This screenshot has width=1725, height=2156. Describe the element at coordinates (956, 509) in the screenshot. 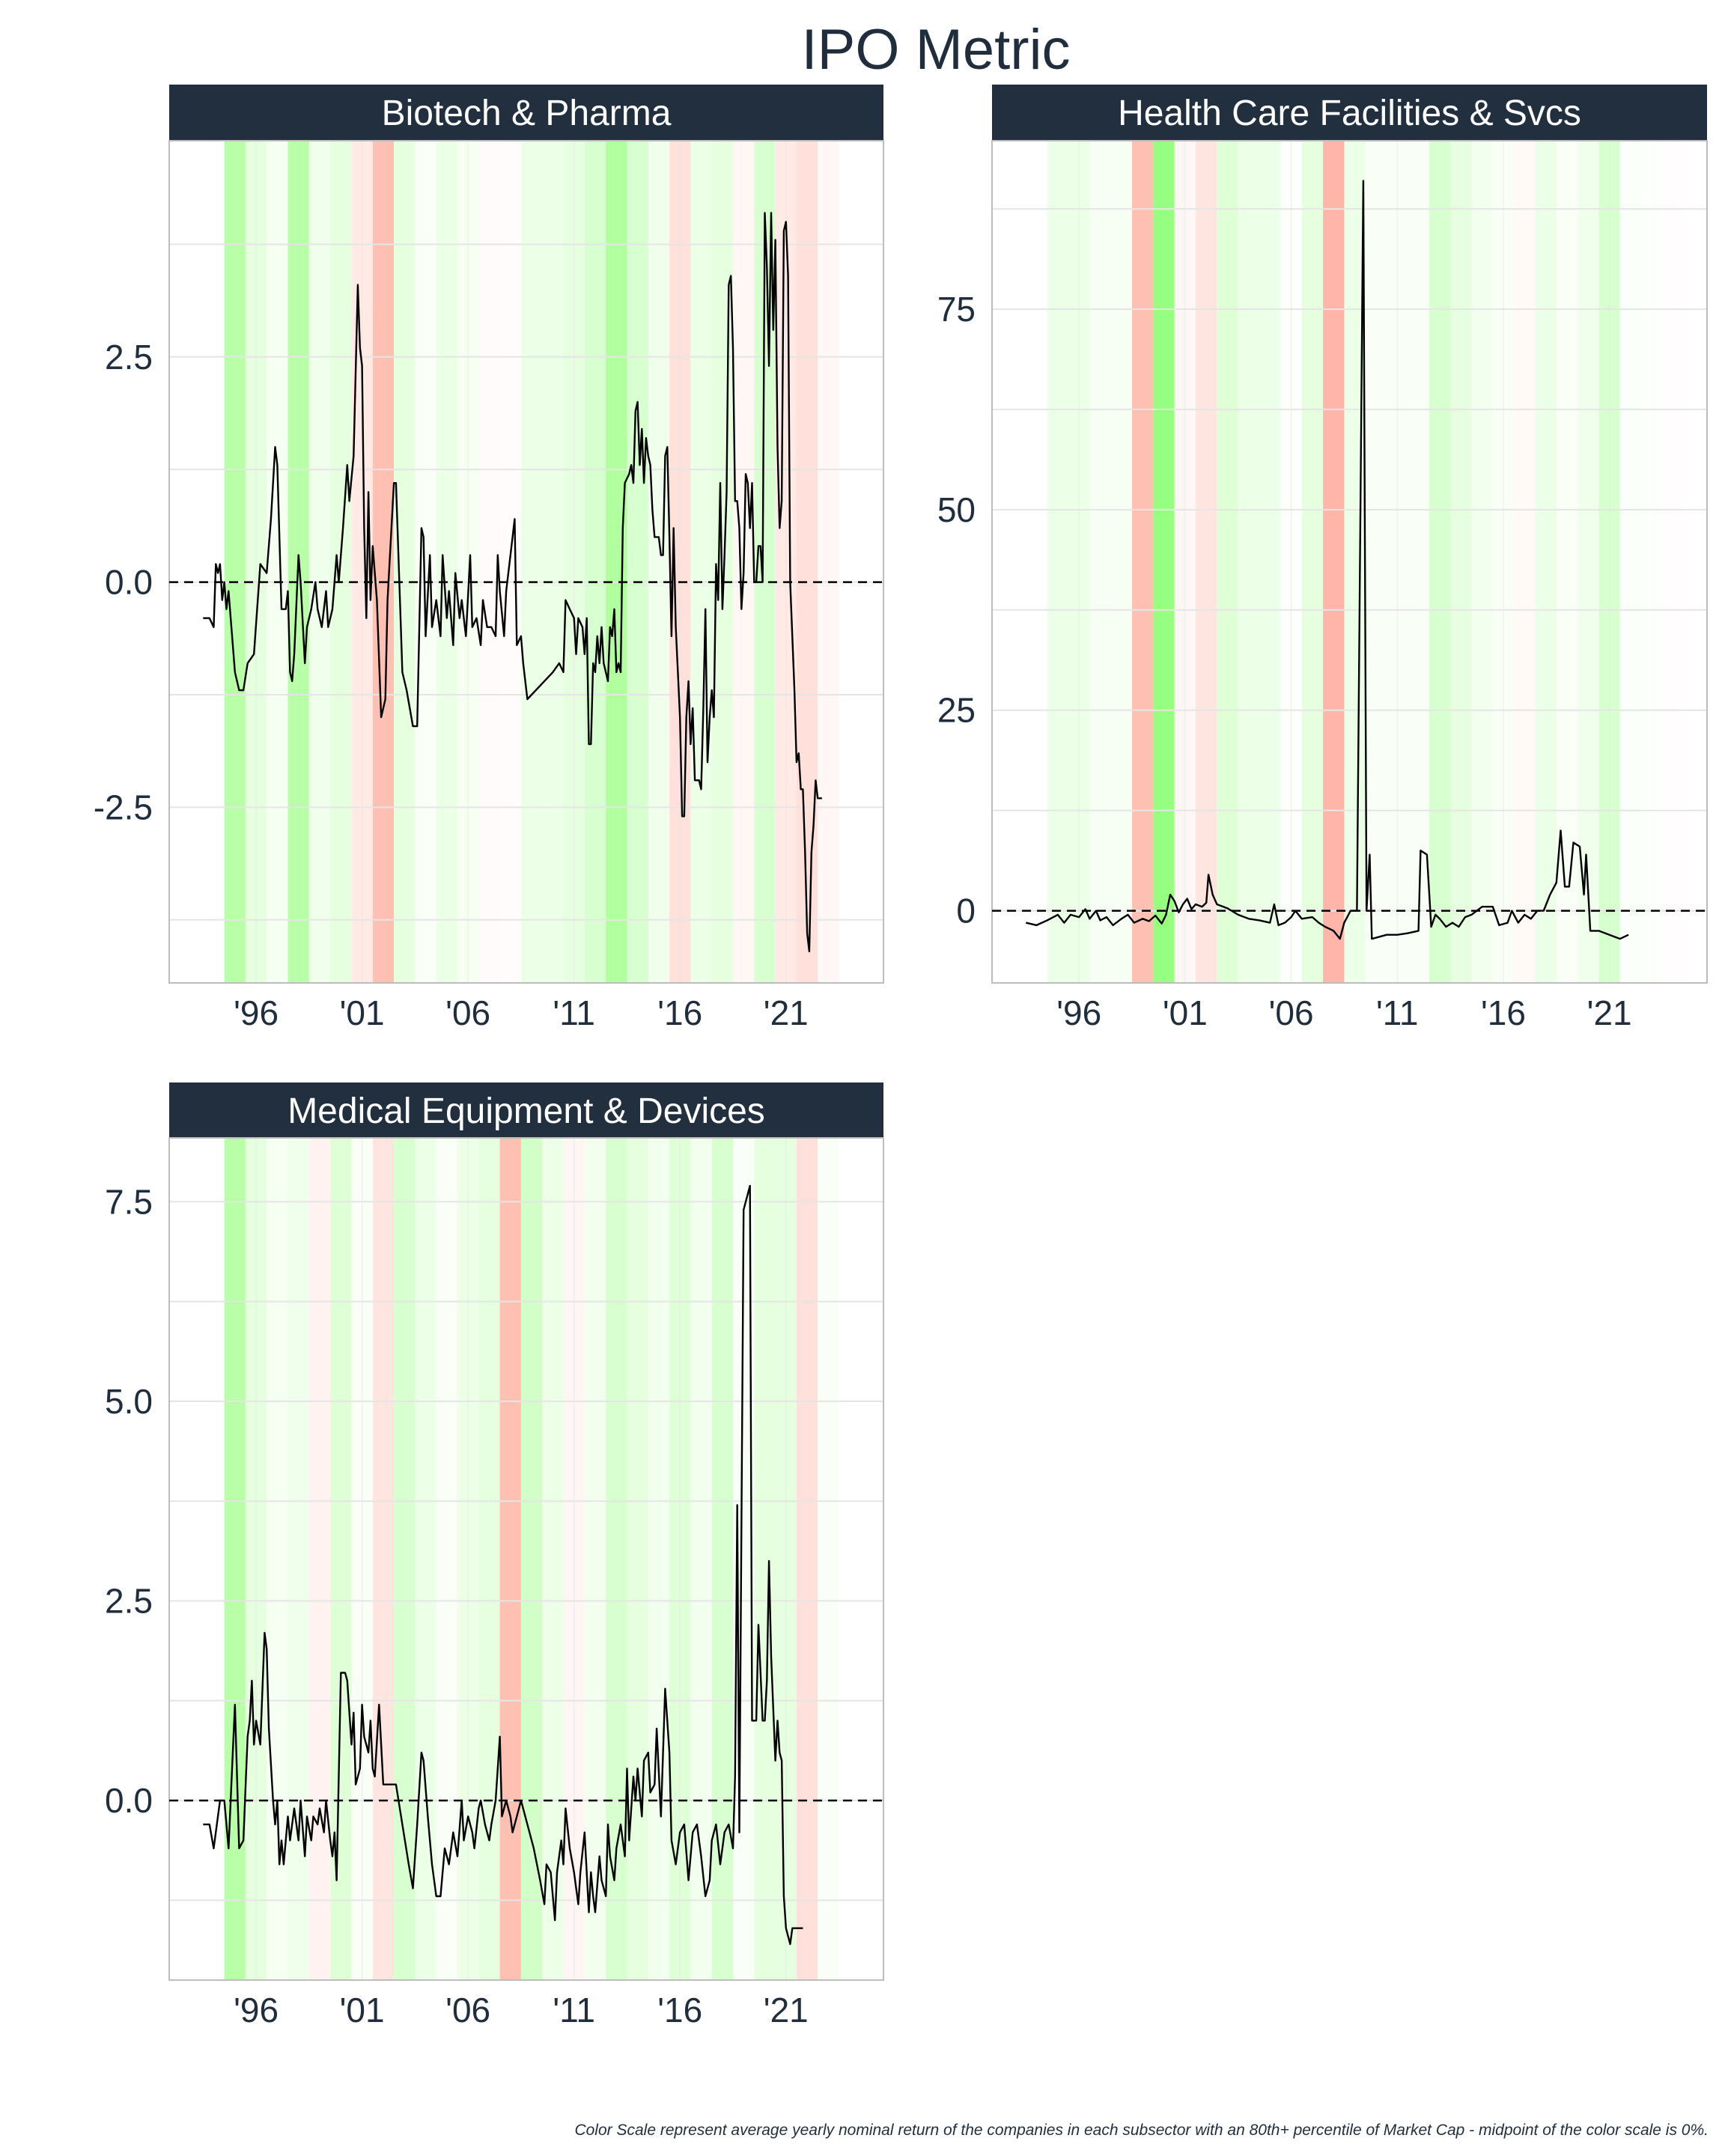

I see `y-tick-label: 50` at that location.